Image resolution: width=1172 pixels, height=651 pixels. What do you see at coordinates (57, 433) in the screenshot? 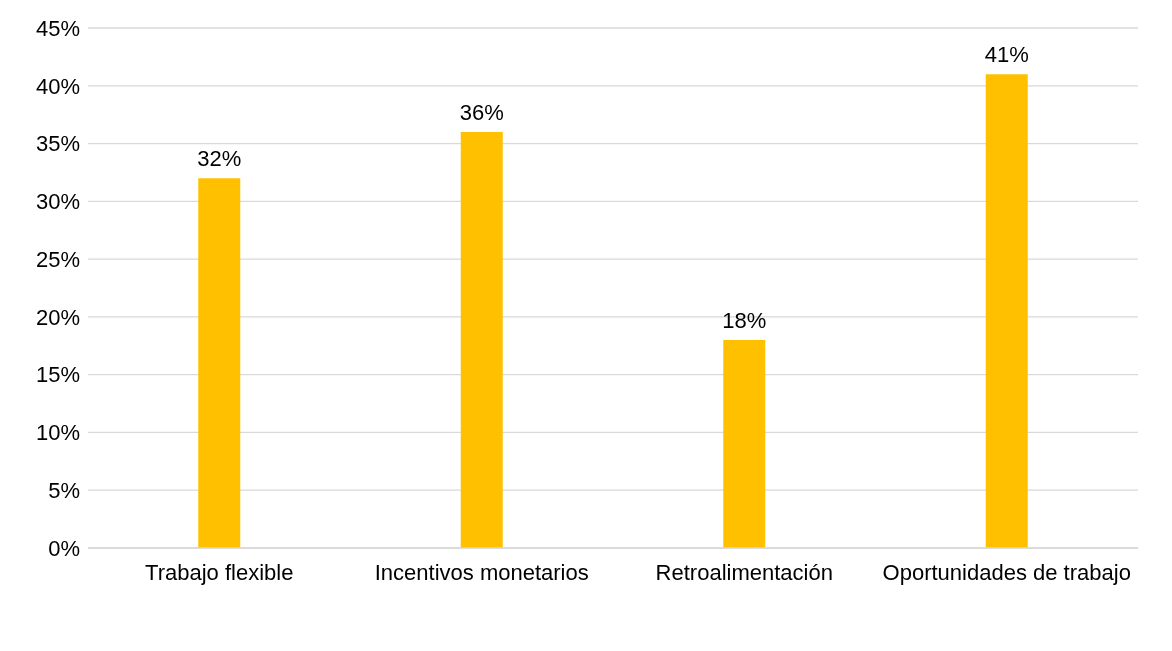
I see `y-tick-label: 10%` at bounding box center [57, 433].